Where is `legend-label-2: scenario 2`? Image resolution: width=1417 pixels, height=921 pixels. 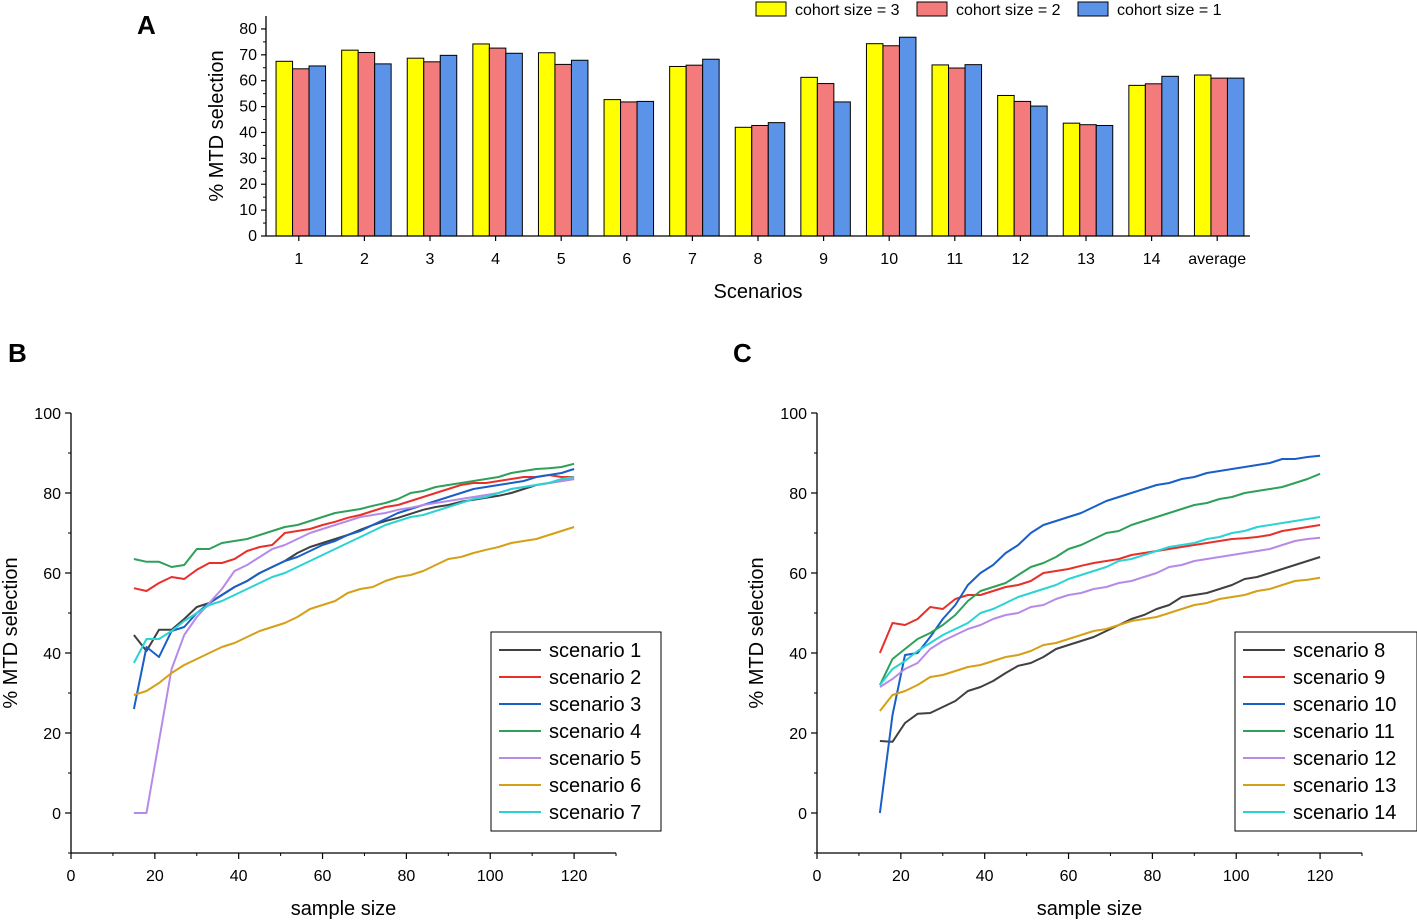 legend-label-2: scenario 2 is located at coordinates (595, 678).